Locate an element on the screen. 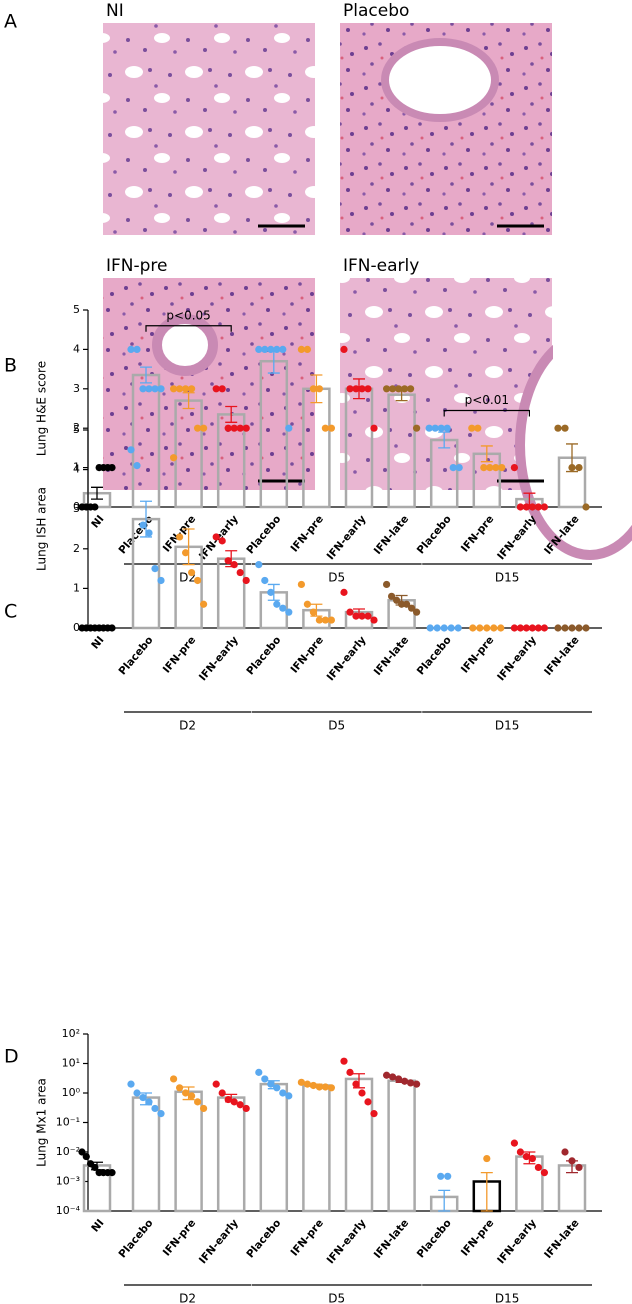 The image size is (632, 1304). significance-label: p<0.01 is located at coordinates (487, 400).